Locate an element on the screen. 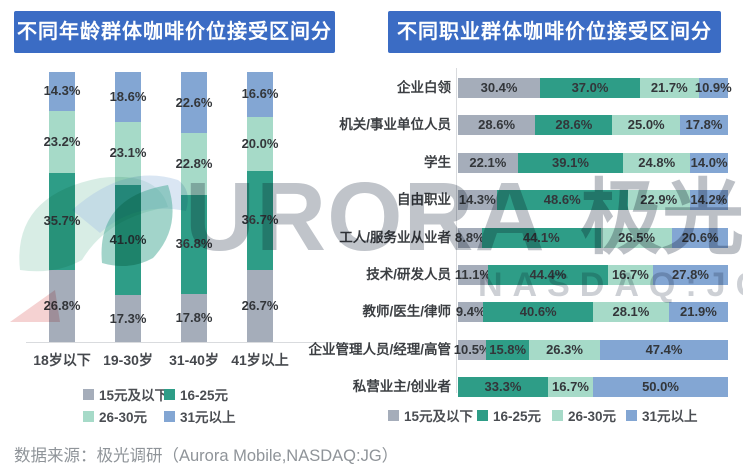 Image resolution: width=743 pixels, height=472 pixels. segment-value-label: 36.8% is located at coordinates (194, 244).